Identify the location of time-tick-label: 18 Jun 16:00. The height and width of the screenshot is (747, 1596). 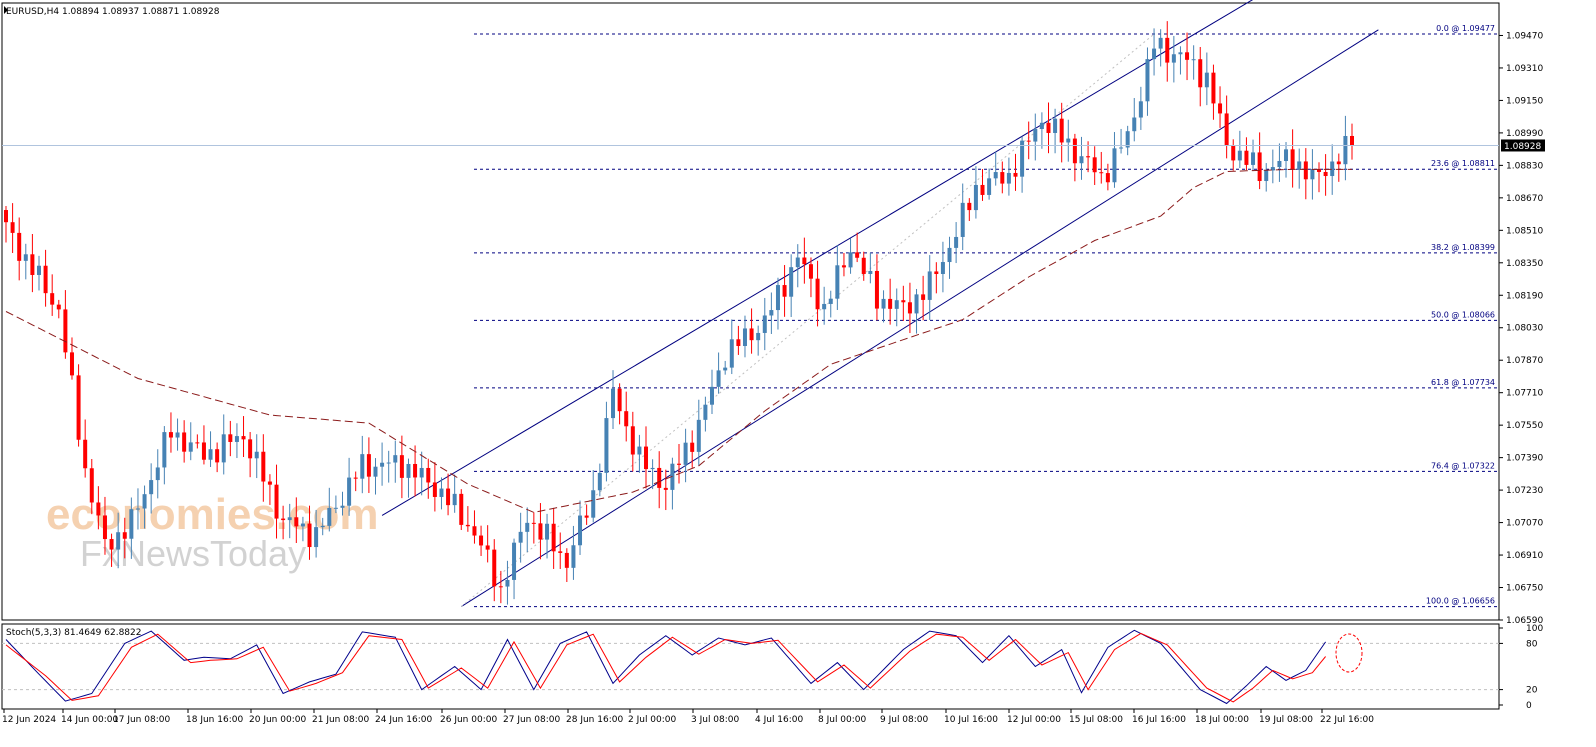
(214, 720).